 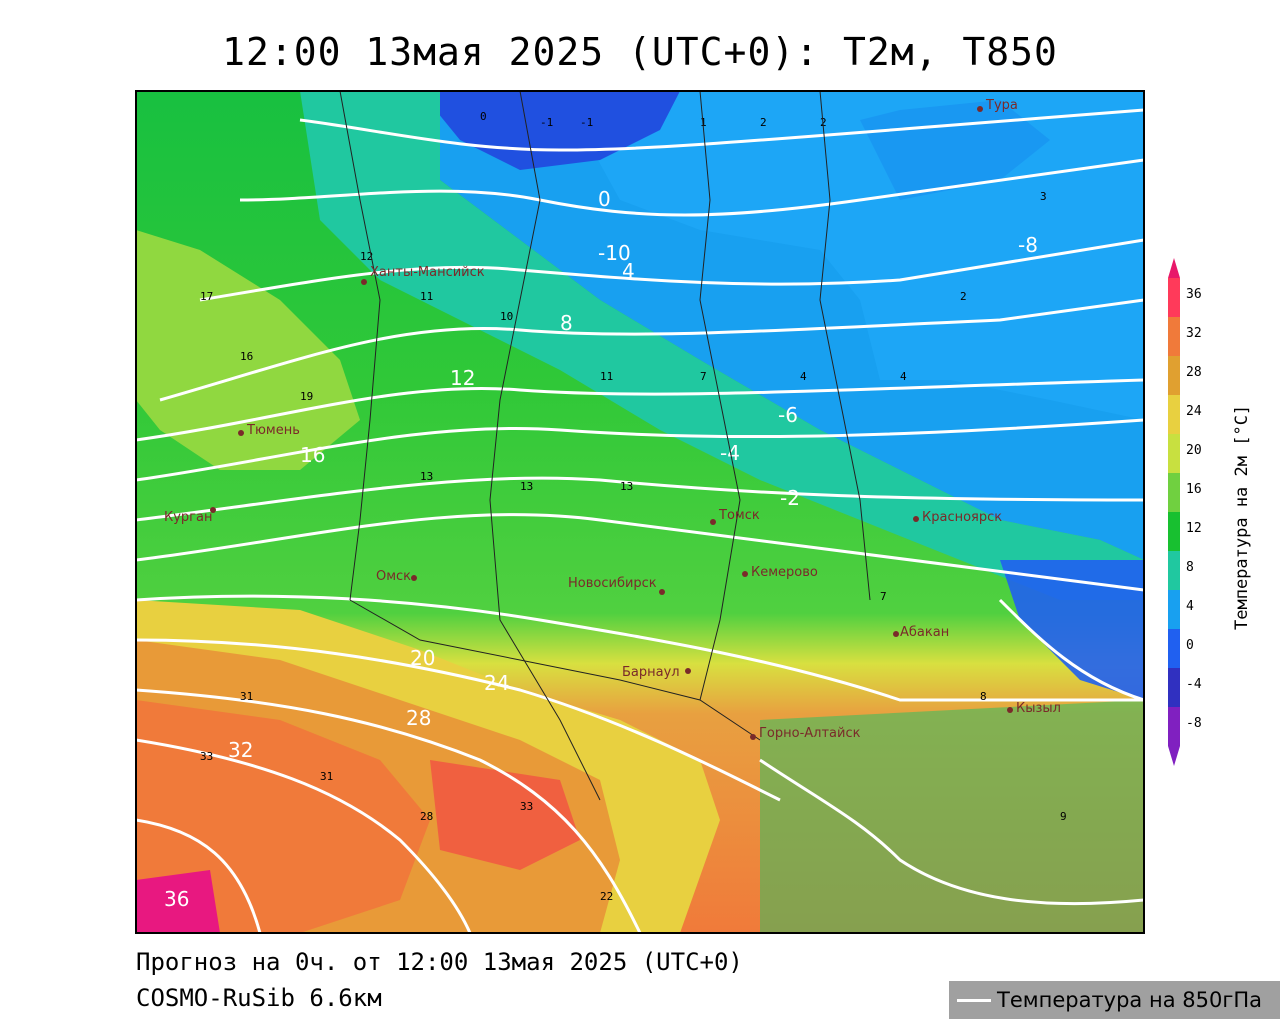 I want to click on colorbar-tick-label: -8, so click(x=1194, y=723).